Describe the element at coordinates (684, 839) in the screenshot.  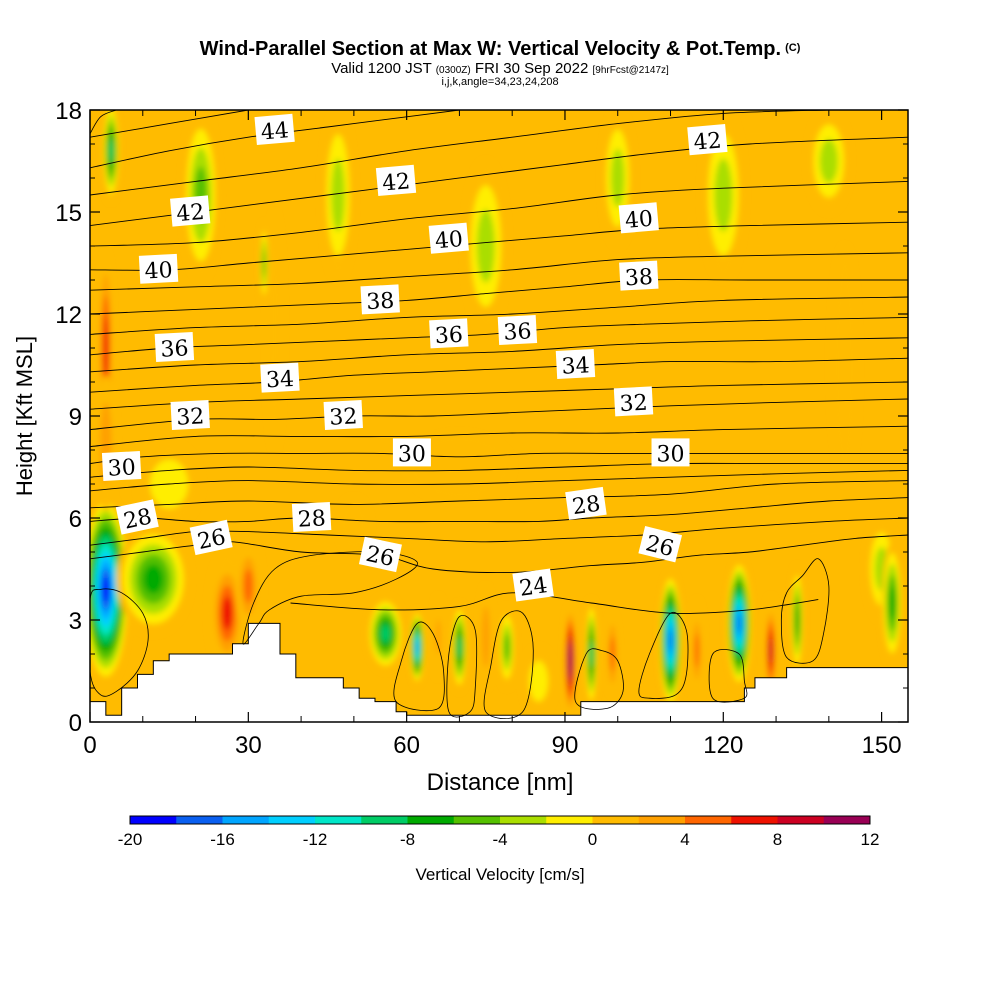
I see `colorbar-tick-label: 4` at that location.